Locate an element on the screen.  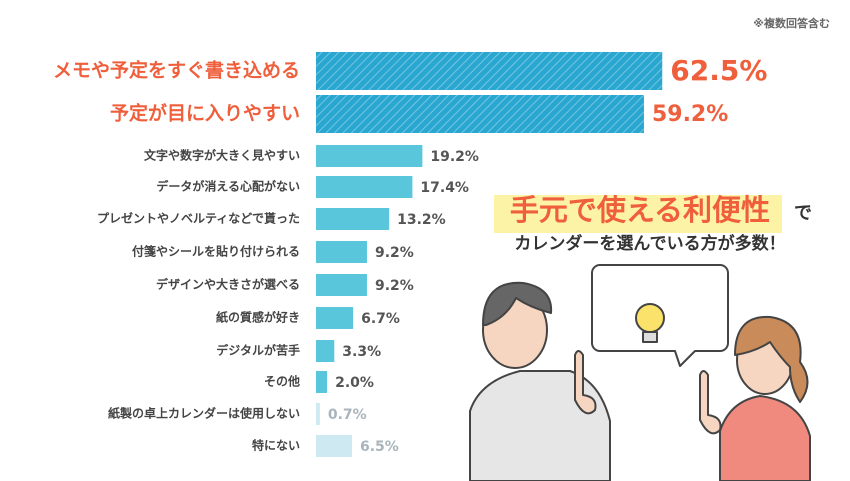
value-label: 6.5% is located at coordinates (379, 447).